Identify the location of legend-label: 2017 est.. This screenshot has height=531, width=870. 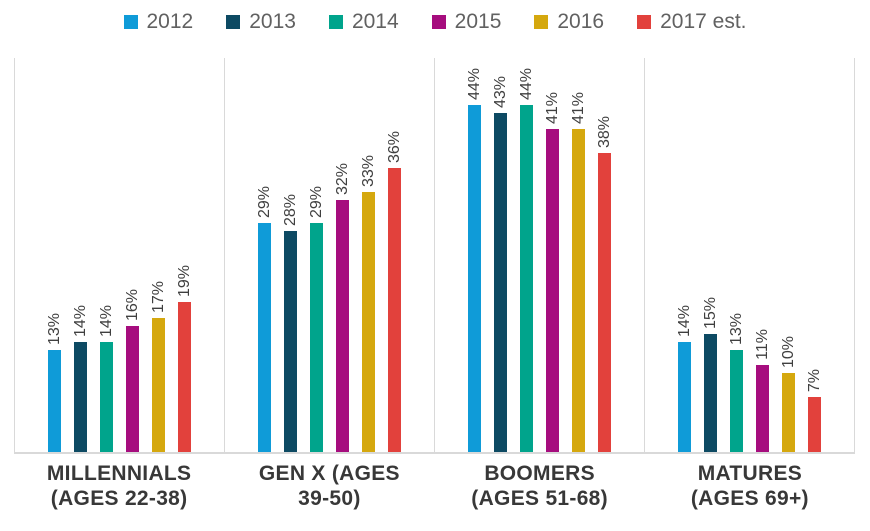
(703, 21).